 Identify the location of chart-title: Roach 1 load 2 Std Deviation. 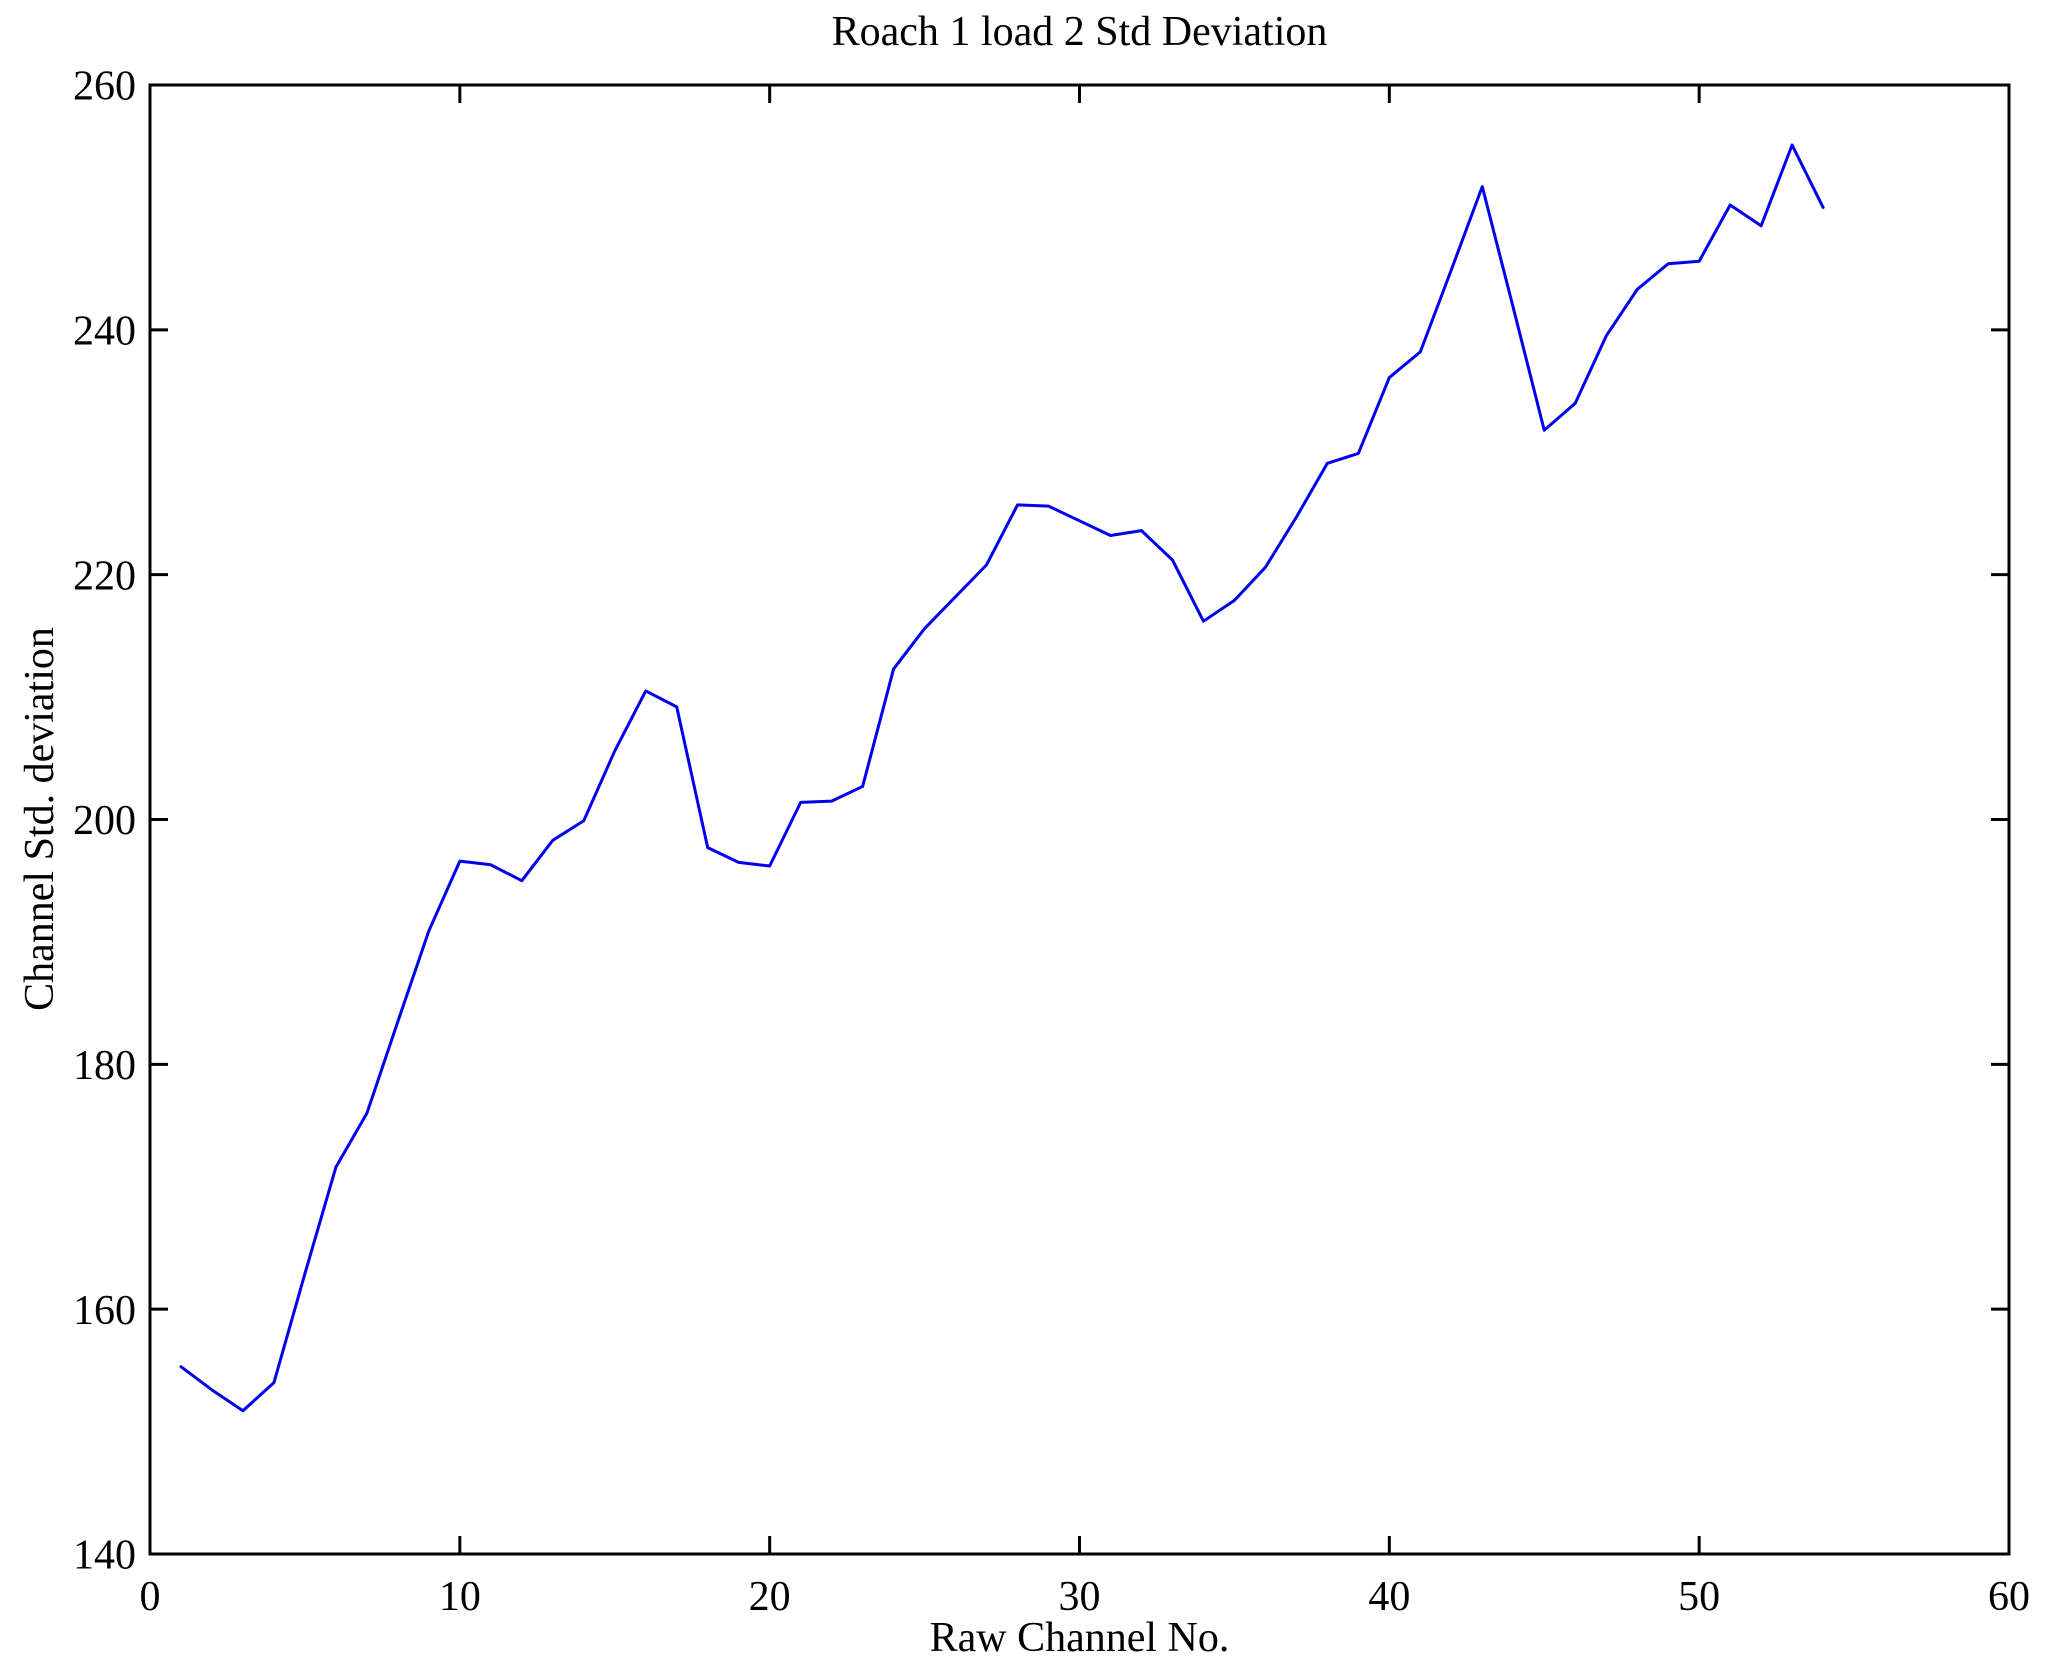
(1079, 32).